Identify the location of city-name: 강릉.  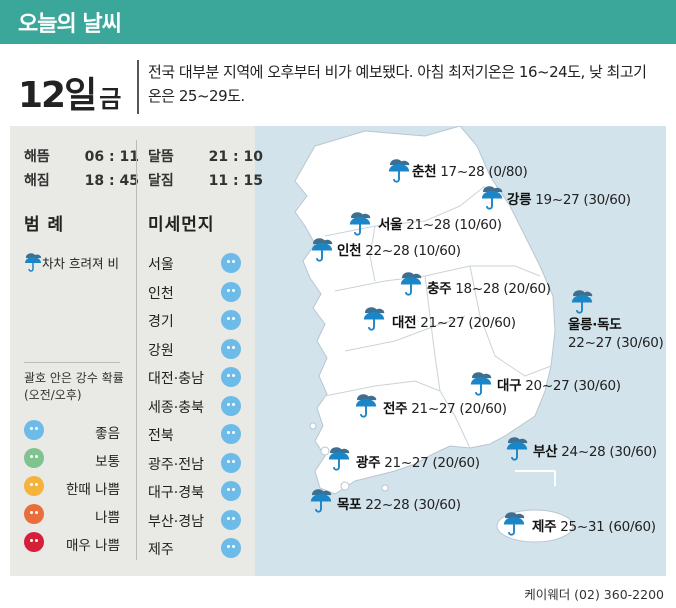
(519, 200).